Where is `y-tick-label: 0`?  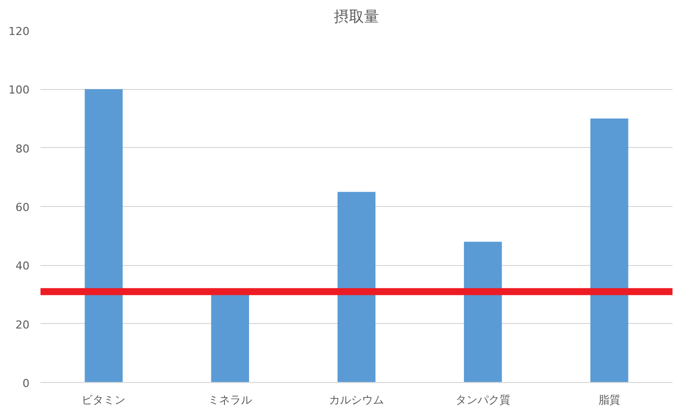 y-tick-label: 0 is located at coordinates (26, 383).